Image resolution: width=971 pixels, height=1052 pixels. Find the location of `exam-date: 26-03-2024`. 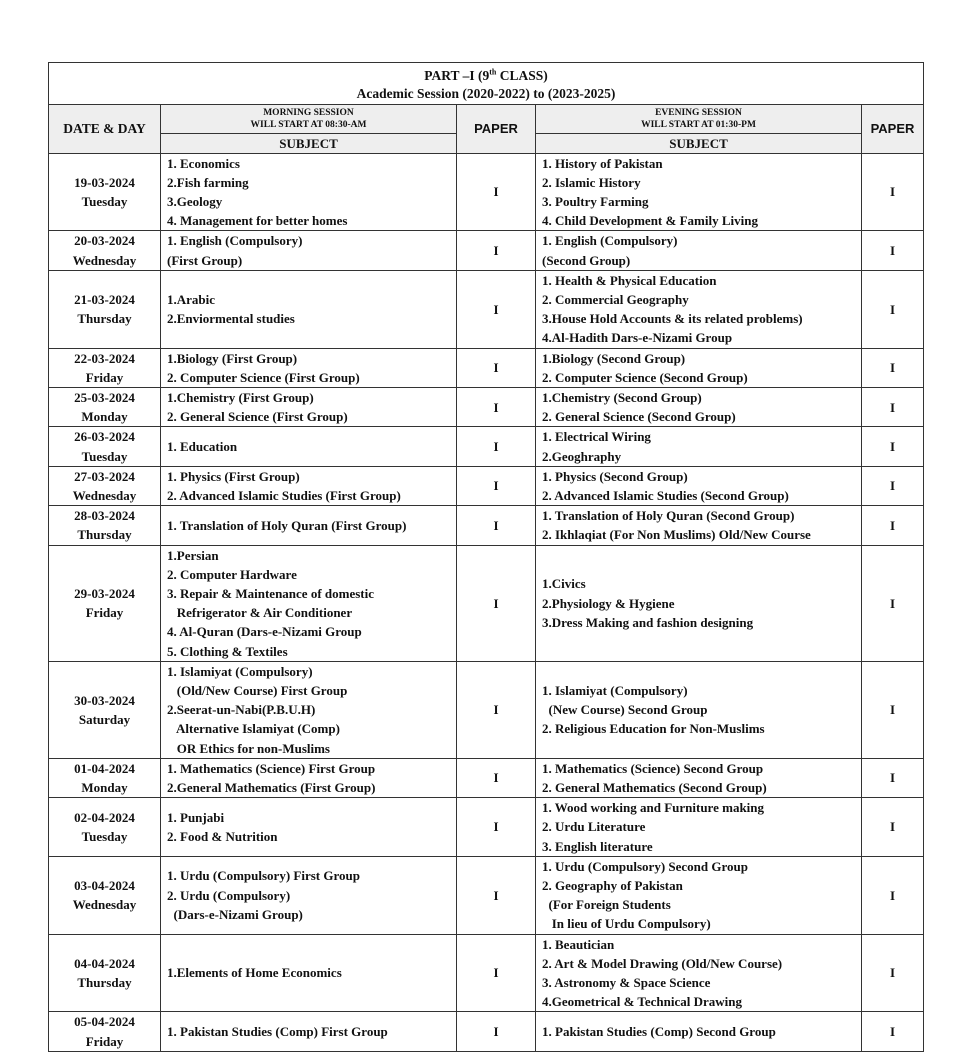

exam-date: 26-03-2024 is located at coordinates (104, 437).